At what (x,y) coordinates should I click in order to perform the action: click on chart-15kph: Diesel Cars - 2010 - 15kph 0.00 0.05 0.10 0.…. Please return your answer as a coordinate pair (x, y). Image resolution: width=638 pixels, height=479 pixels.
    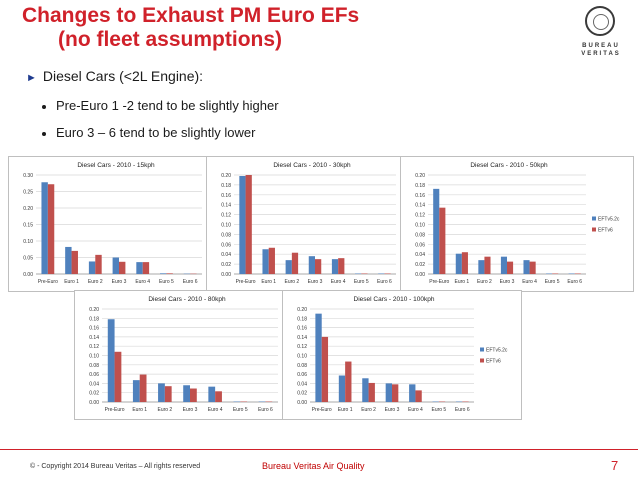
    Looking at the image, I should click on (108, 224).